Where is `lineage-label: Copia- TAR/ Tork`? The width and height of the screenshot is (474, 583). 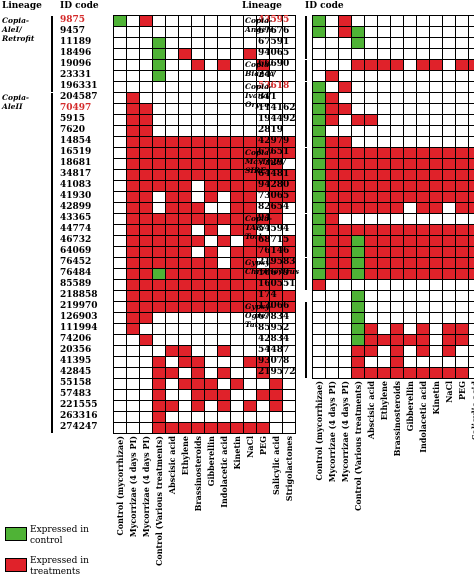 lineage-label: Copia- TAR/ Tork is located at coordinates (259, 227).